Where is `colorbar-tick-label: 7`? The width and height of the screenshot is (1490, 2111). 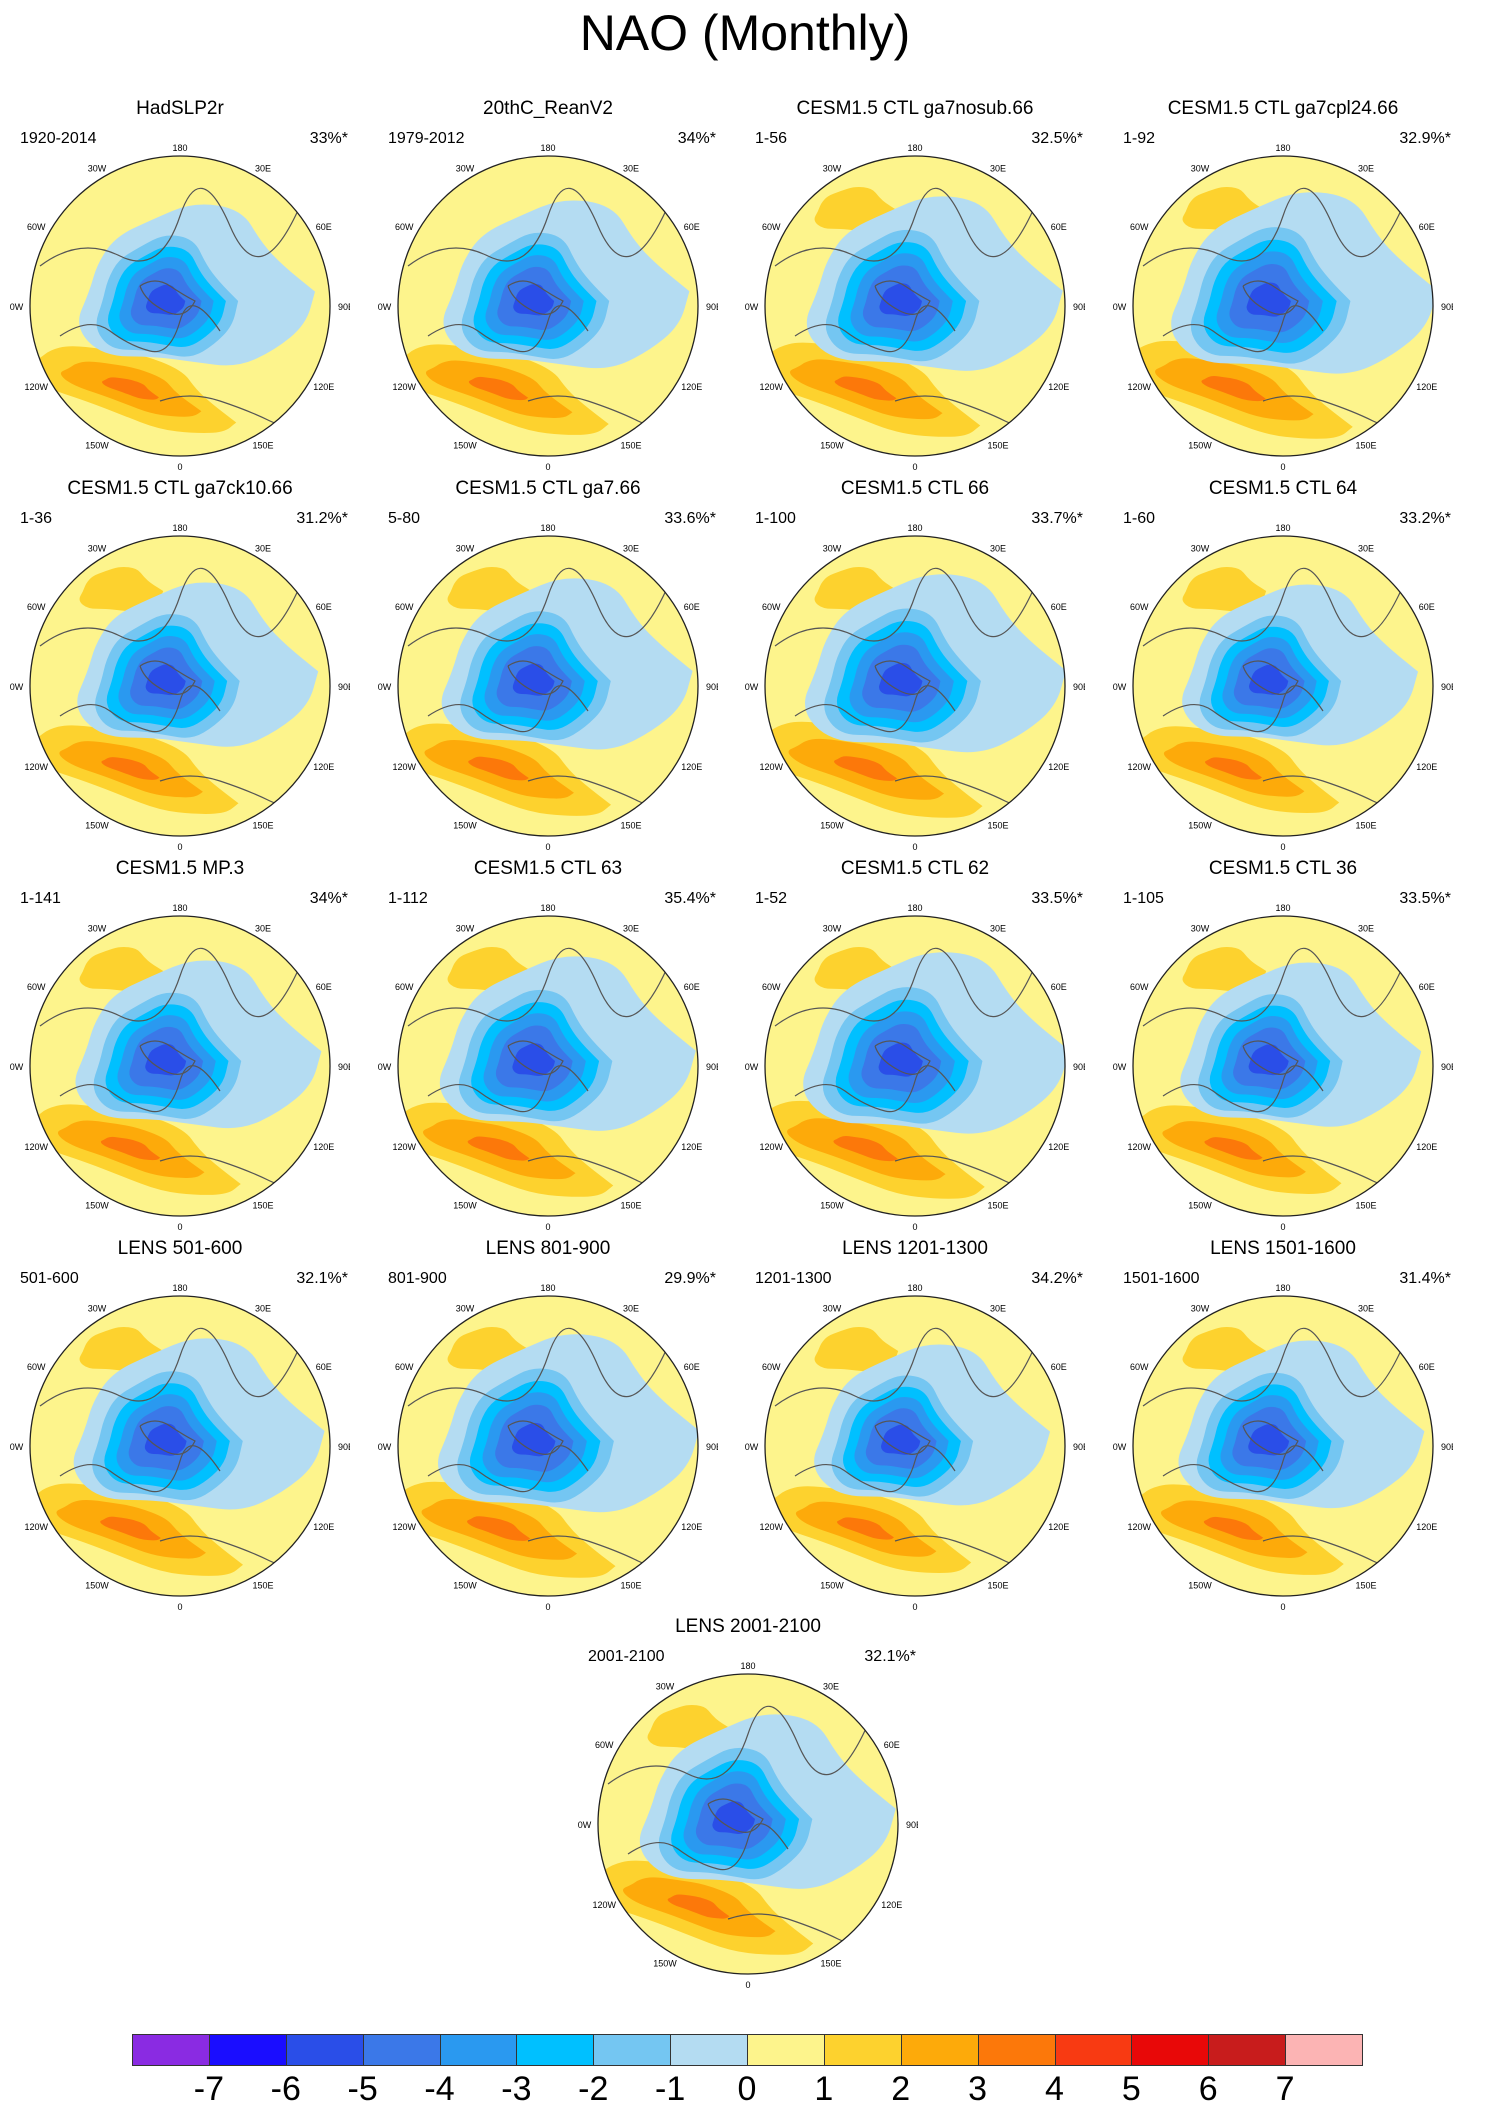 colorbar-tick-label: 7 is located at coordinates (1285, 2089).